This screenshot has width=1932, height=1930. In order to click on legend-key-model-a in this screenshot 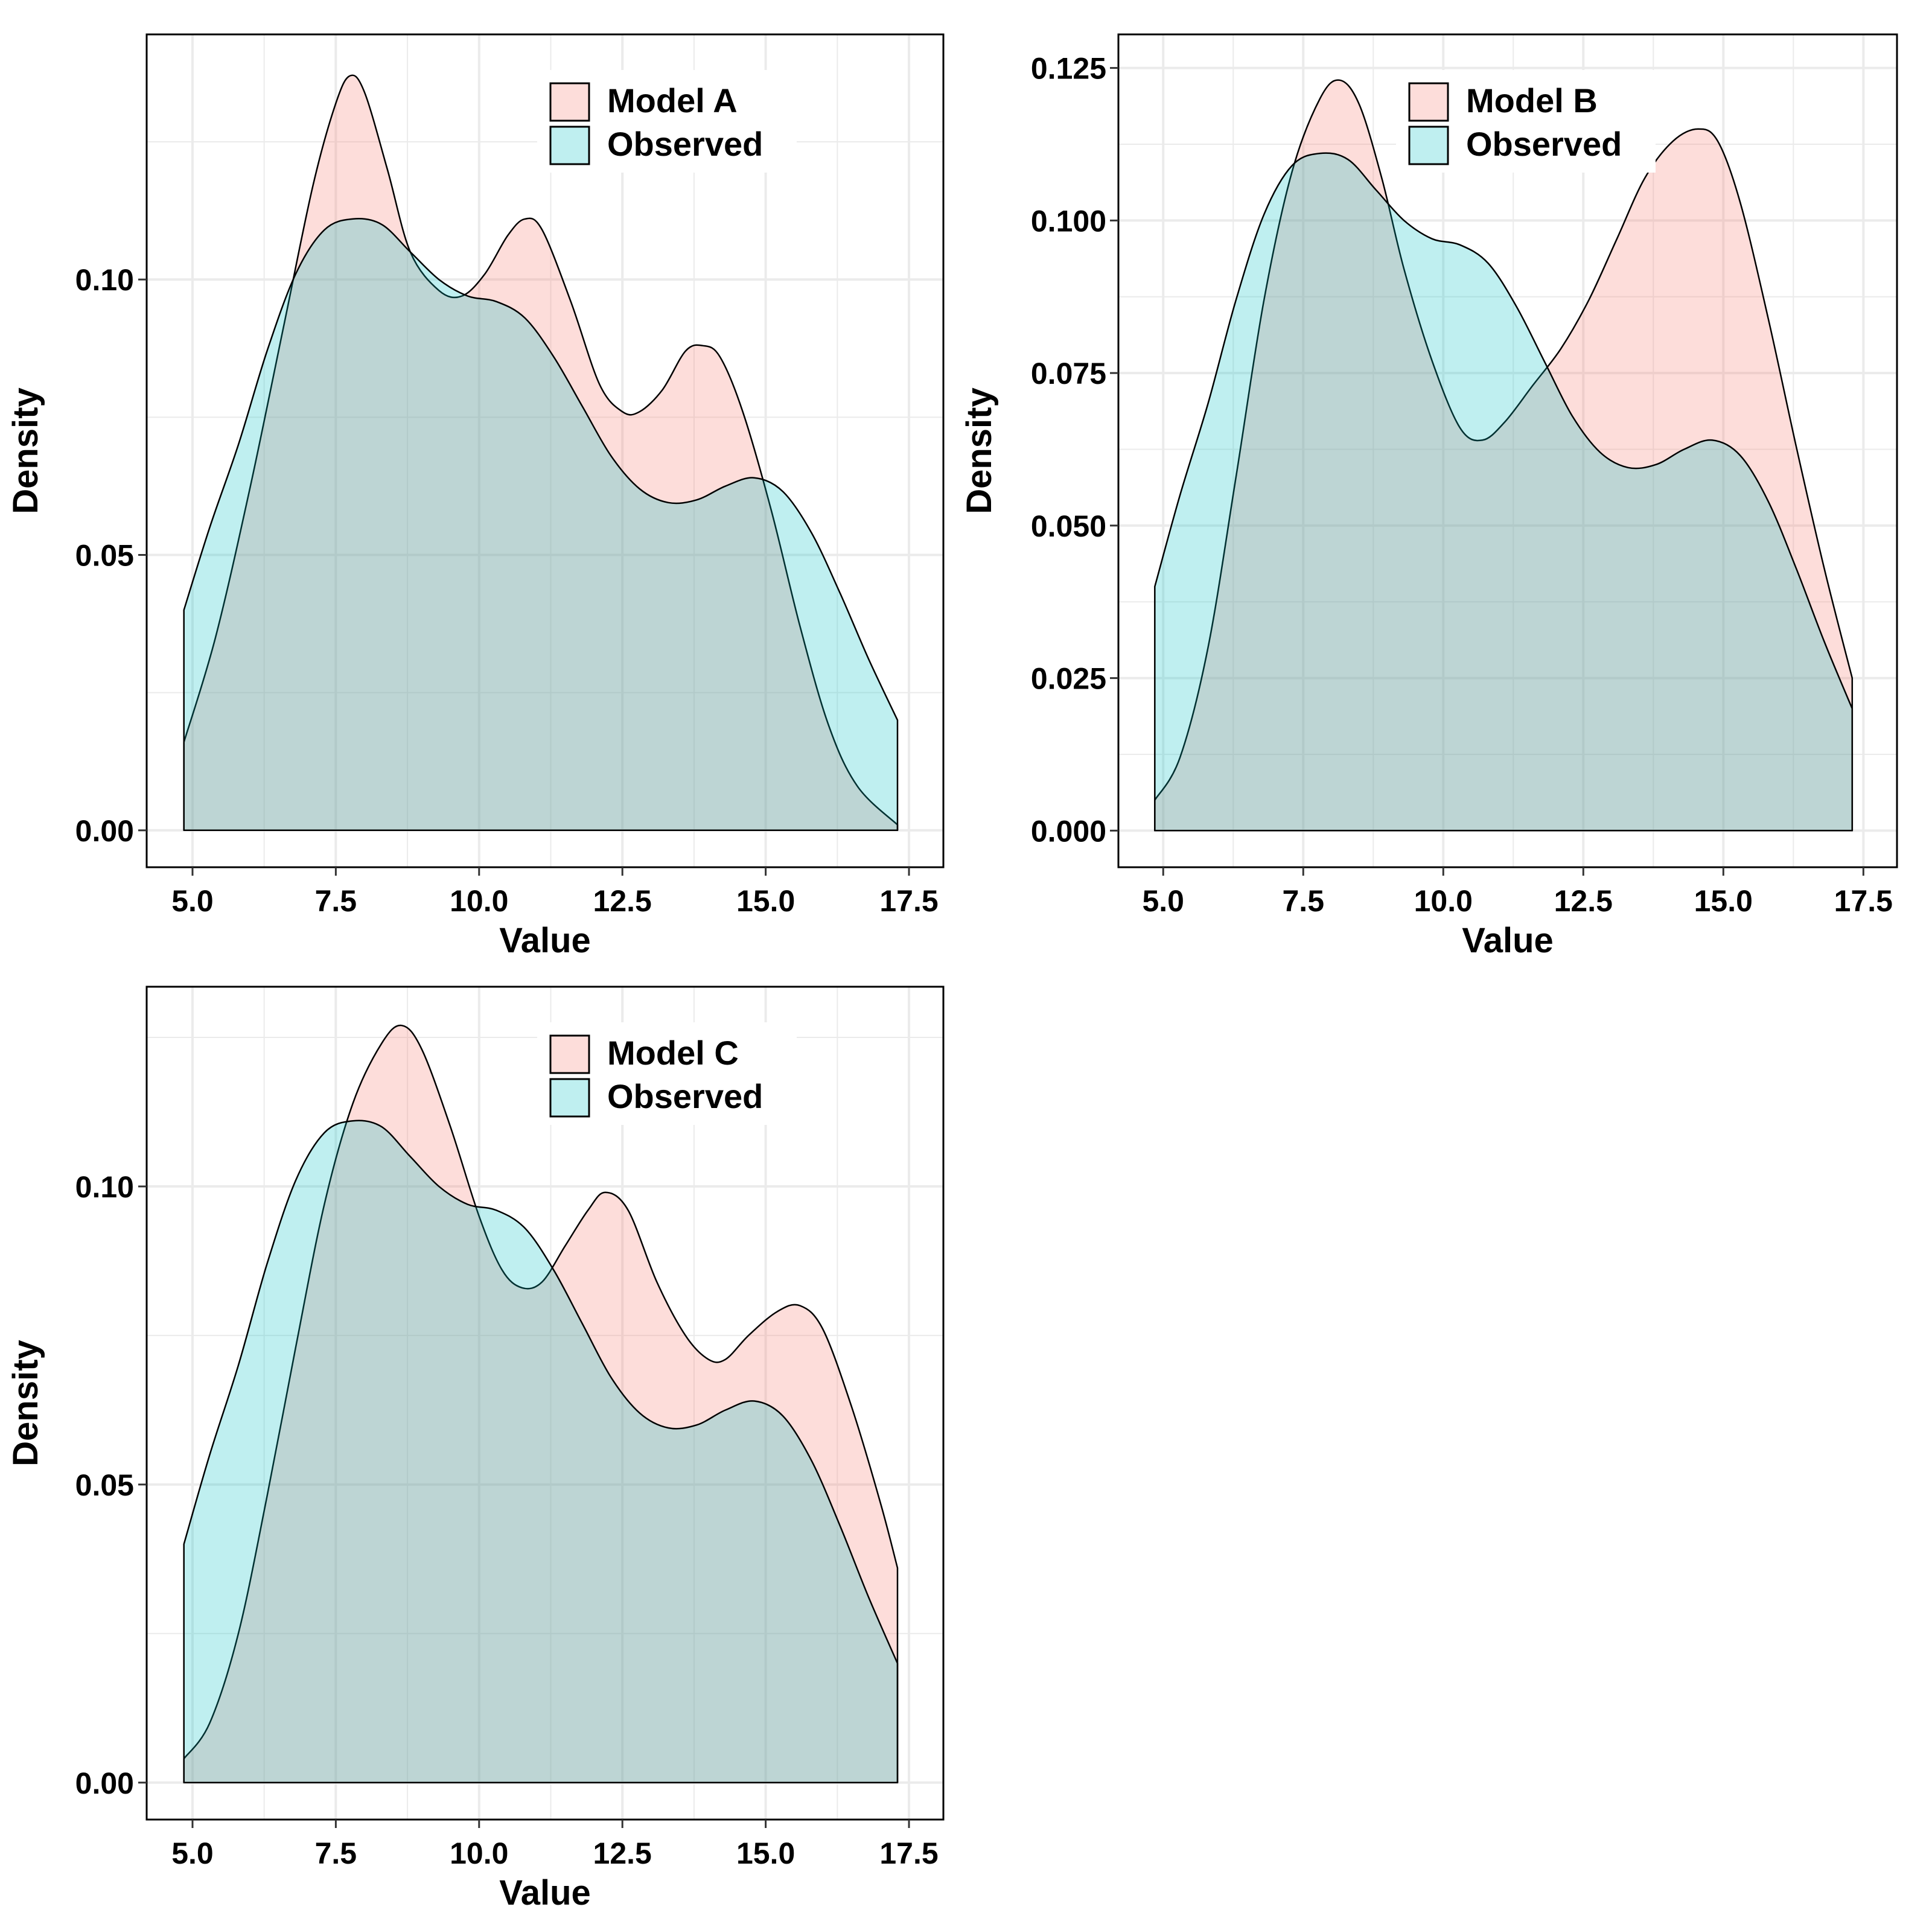, I will do `click(569, 102)`.